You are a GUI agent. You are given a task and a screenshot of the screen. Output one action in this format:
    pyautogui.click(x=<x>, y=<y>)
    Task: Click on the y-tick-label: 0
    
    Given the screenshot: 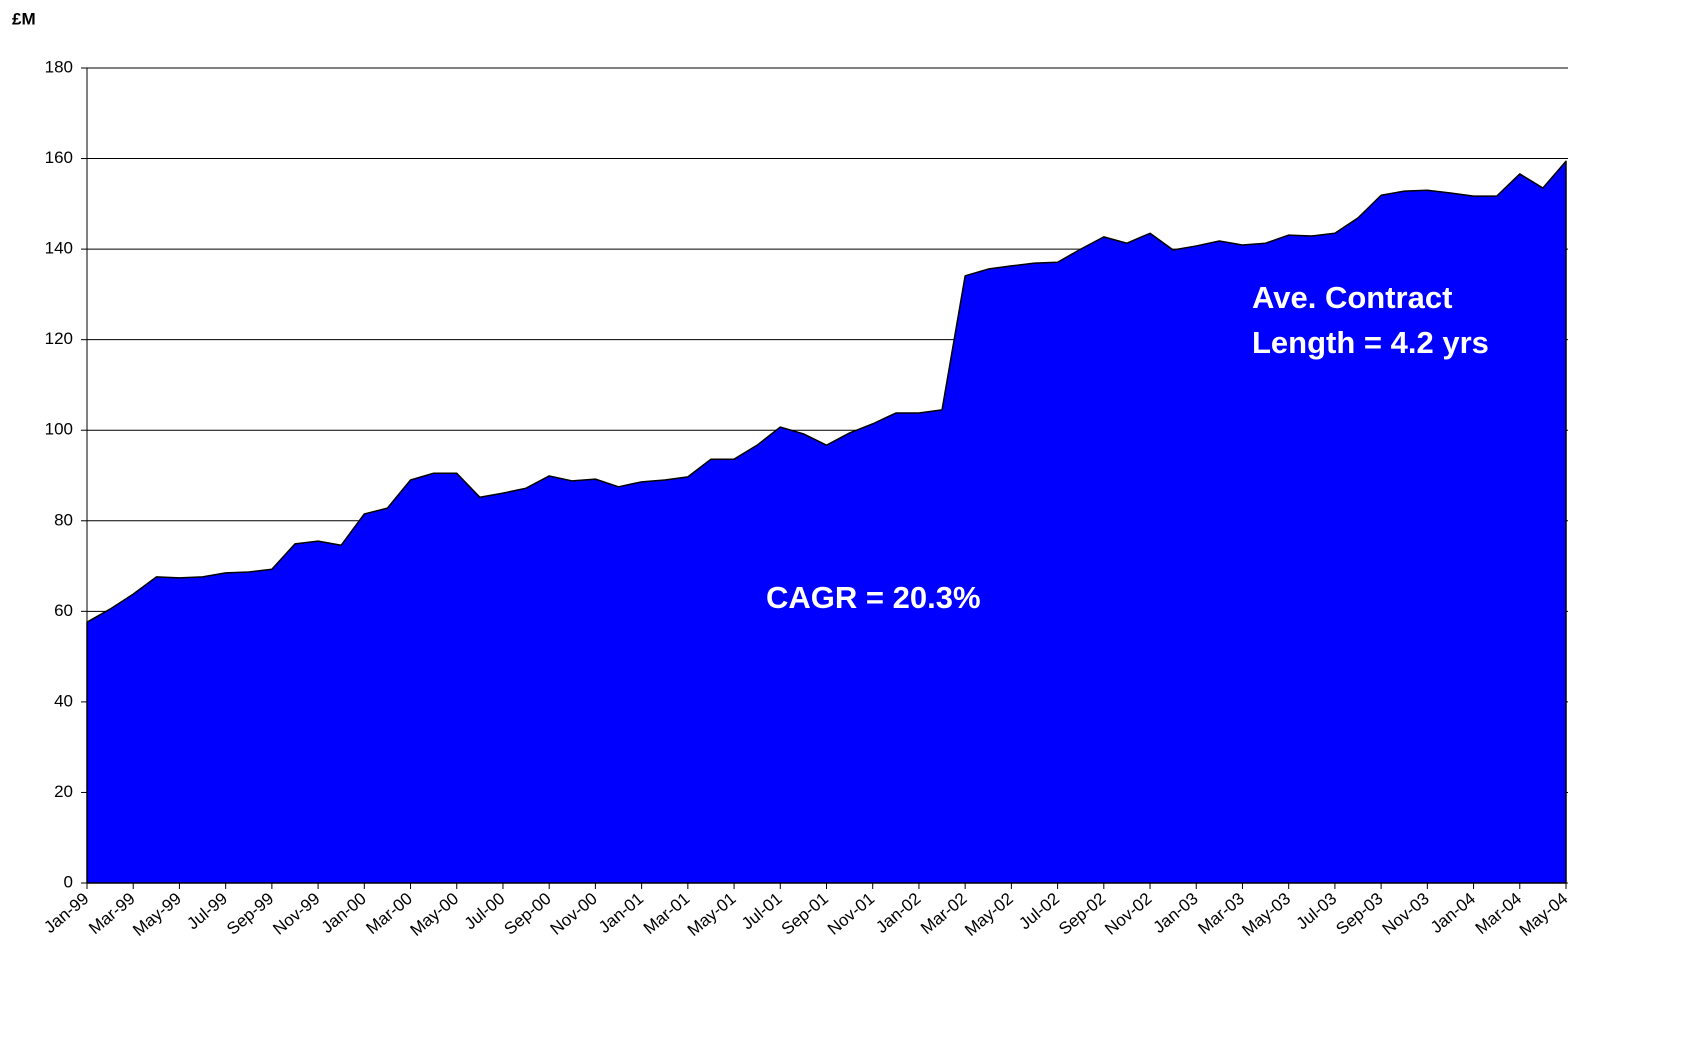 What is the action you would take?
    pyautogui.click(x=68, y=881)
    